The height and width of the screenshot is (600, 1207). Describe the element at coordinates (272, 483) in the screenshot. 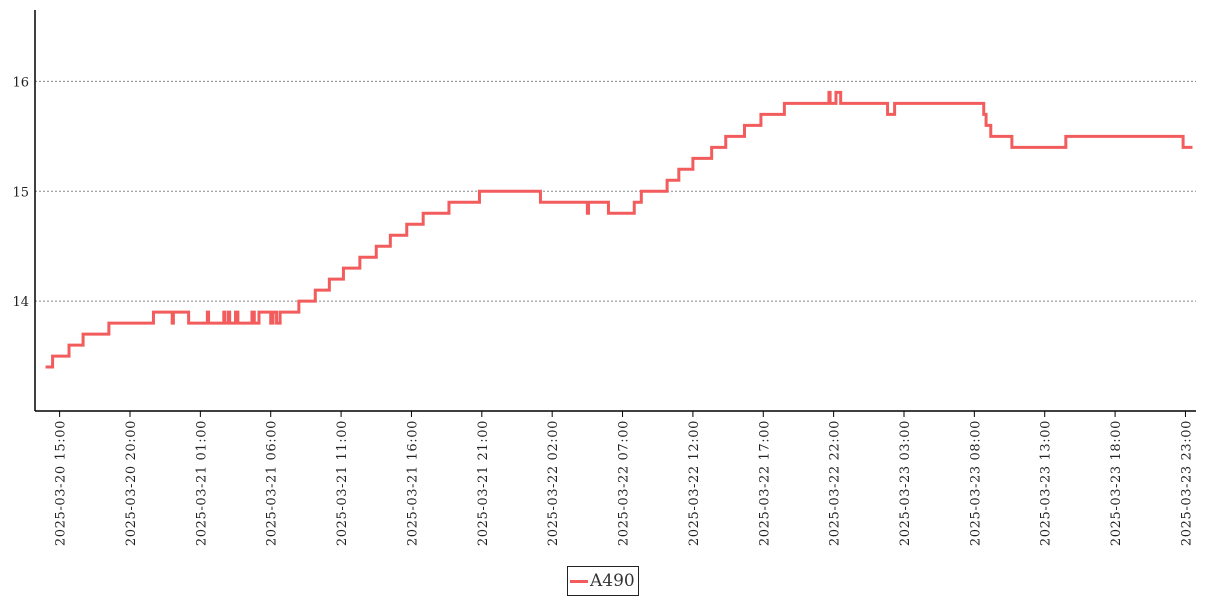

I see `x-tick-label: 2025-03-21 06:00` at that location.